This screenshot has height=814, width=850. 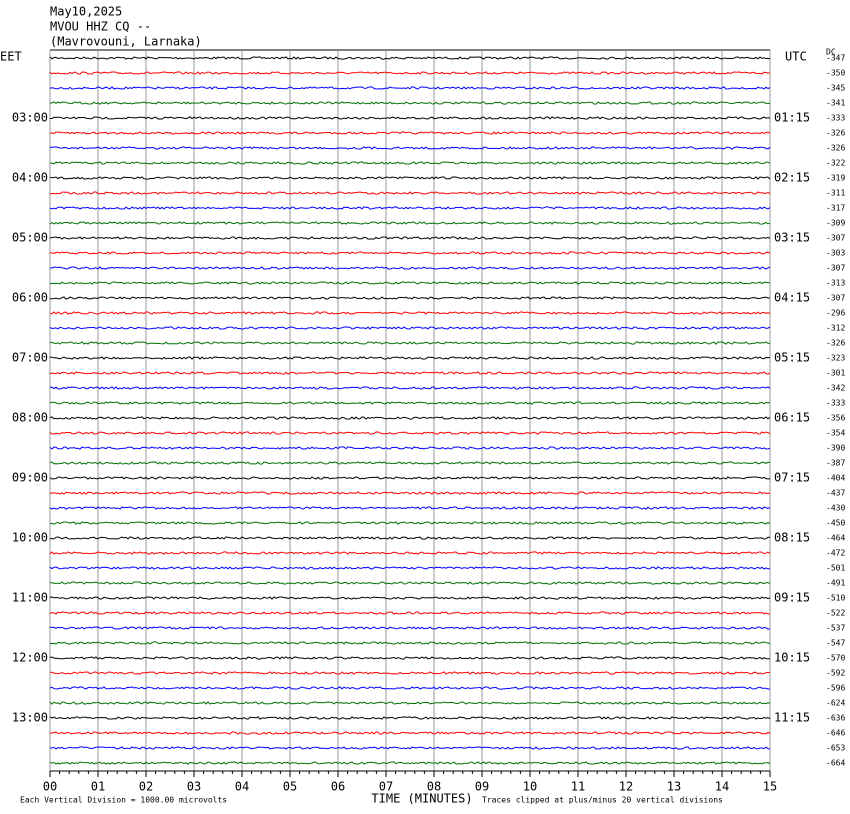 What do you see at coordinates (30, 238) in the screenshot?
I see `left-time-label: 05:00` at bounding box center [30, 238].